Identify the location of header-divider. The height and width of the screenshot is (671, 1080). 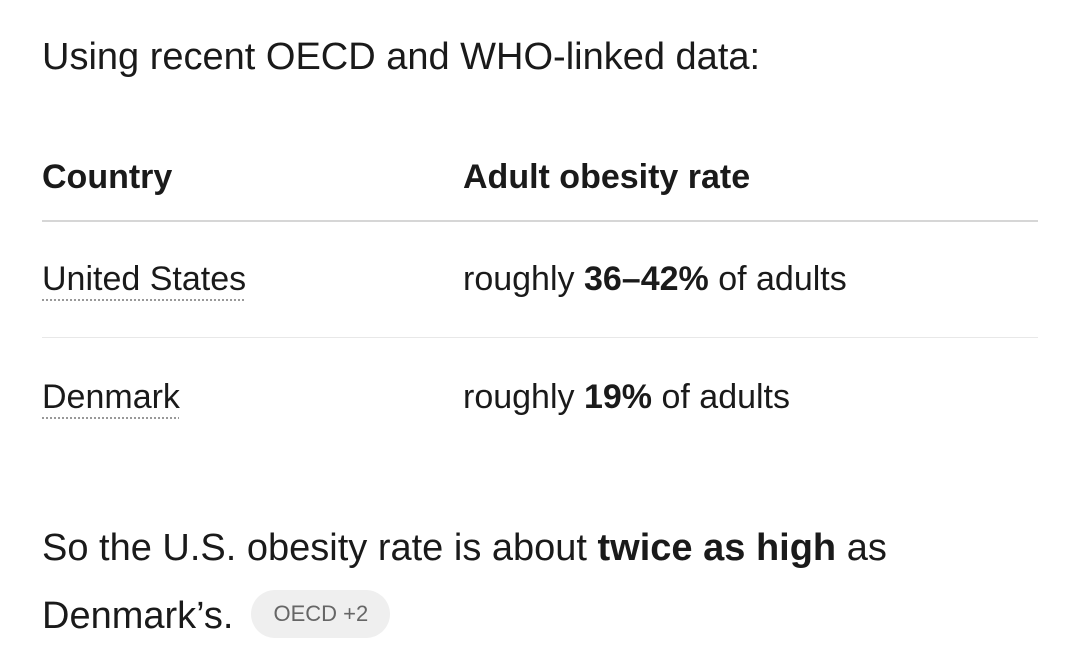
(540, 221).